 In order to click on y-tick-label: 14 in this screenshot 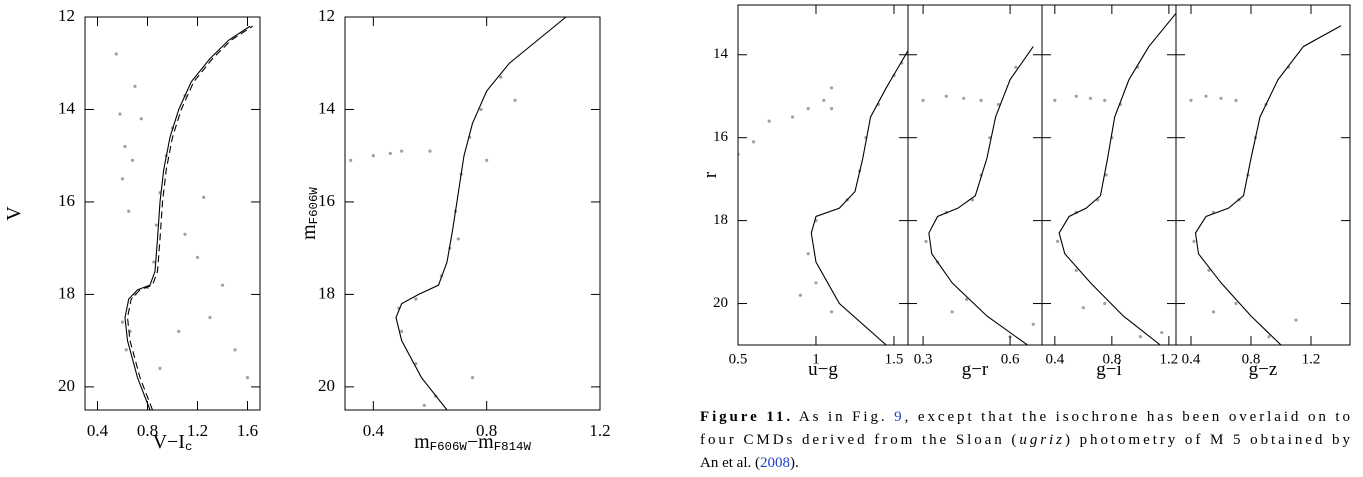, I will do `click(67, 107)`.